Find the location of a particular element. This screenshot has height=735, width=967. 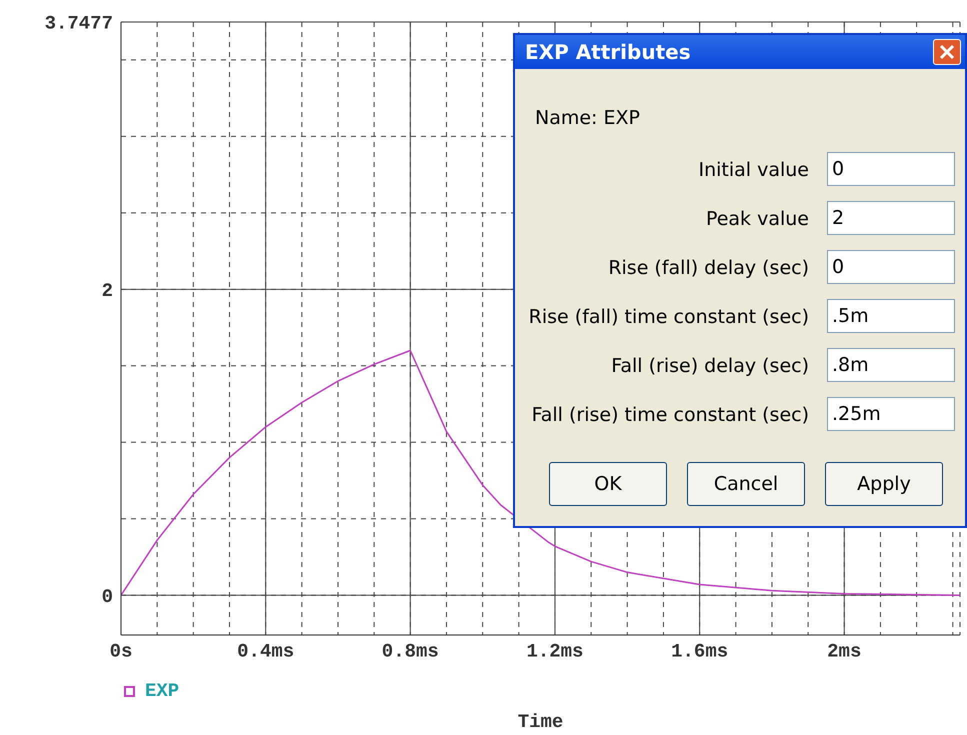

annotation: Peak value is located at coordinates (757, 219).